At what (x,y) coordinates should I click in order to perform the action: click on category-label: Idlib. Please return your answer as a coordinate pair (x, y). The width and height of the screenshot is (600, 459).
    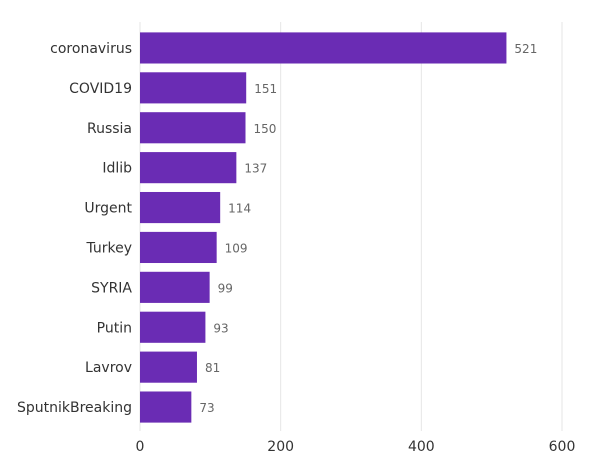
    Looking at the image, I should click on (117, 169).